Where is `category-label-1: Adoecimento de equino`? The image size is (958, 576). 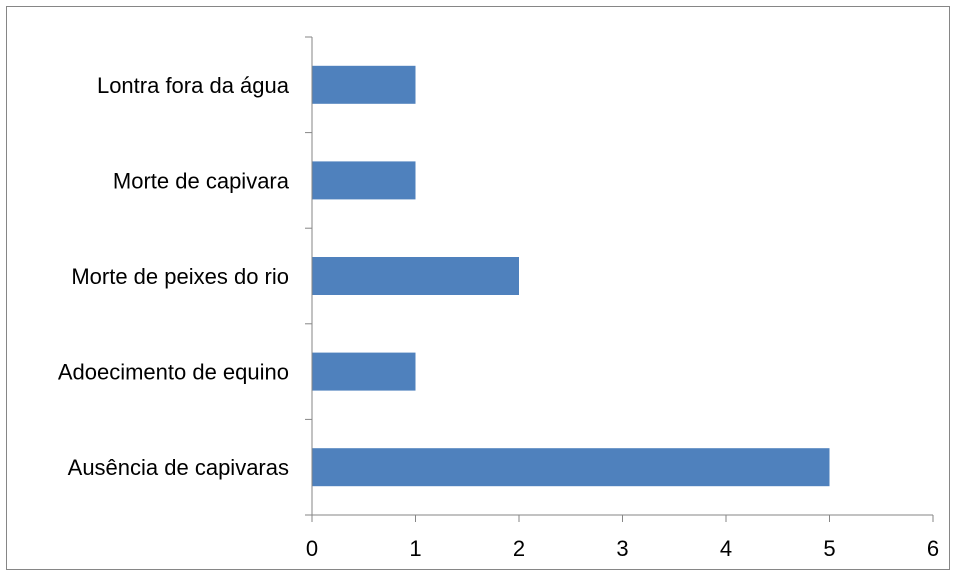
category-label-1: Adoecimento de equino is located at coordinates (173, 372).